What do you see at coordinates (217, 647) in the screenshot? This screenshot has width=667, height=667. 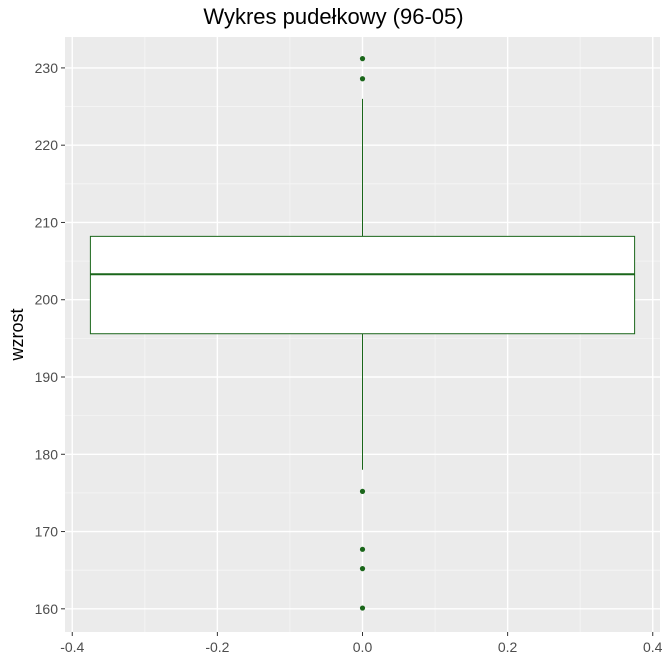 I see `x-tick-label: -0.2` at bounding box center [217, 647].